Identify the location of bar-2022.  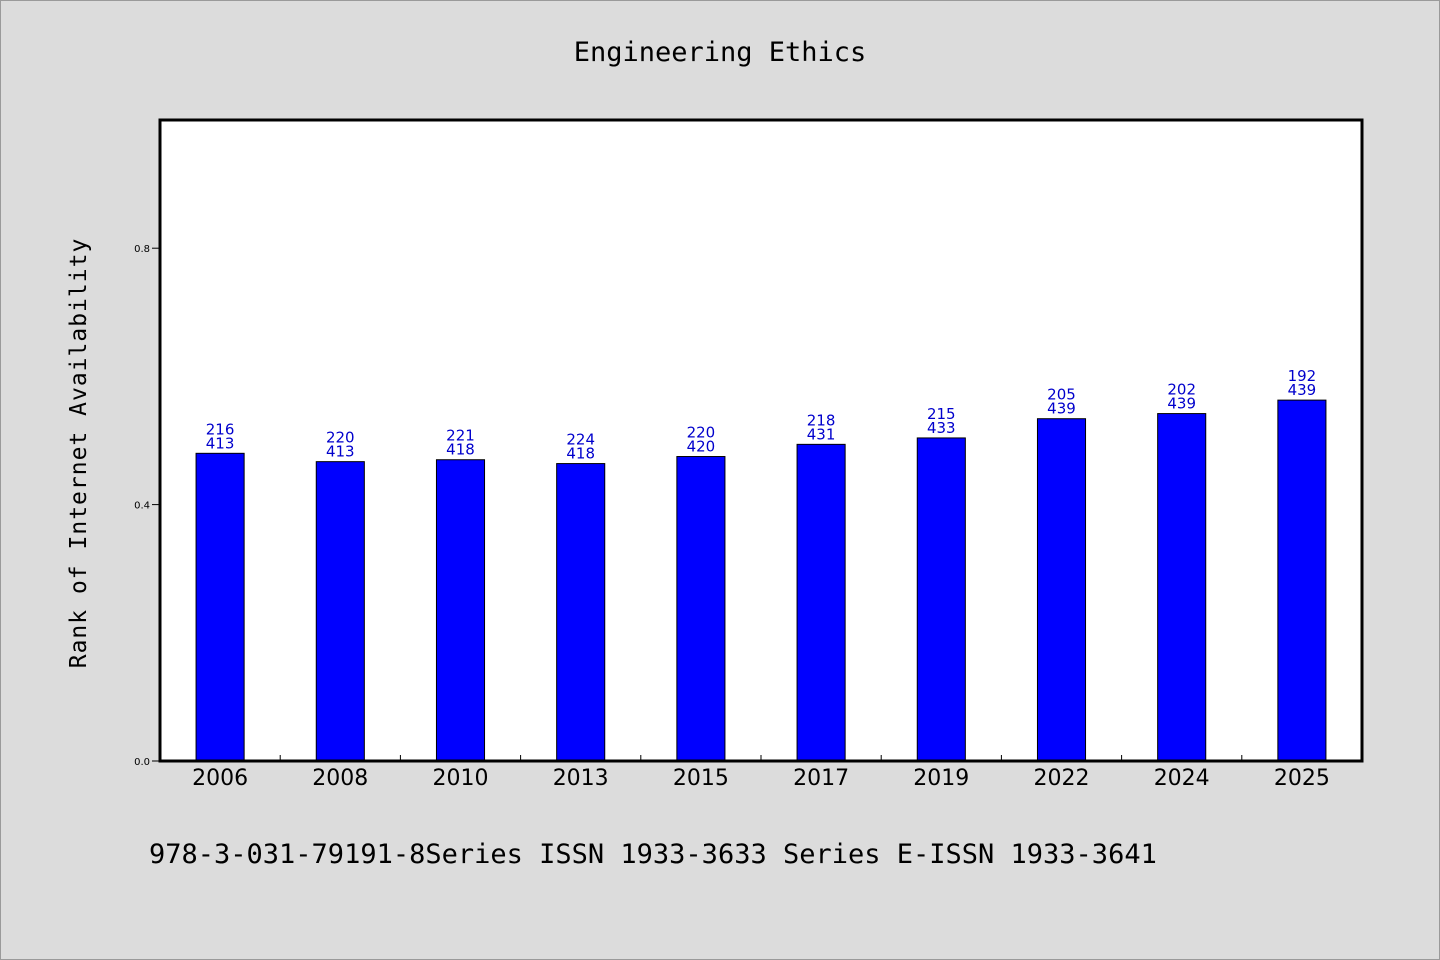
(1061, 590).